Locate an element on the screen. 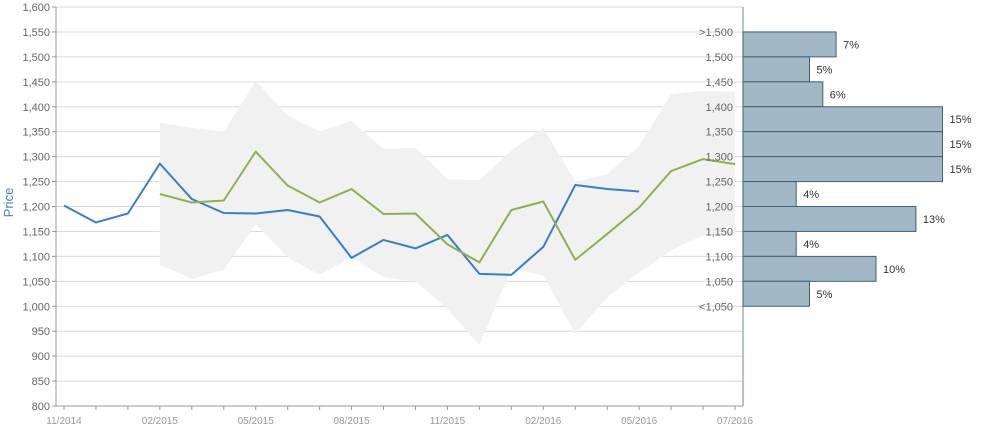 This screenshot has width=982, height=432. x-tick-label: 02/2015 is located at coordinates (160, 421).